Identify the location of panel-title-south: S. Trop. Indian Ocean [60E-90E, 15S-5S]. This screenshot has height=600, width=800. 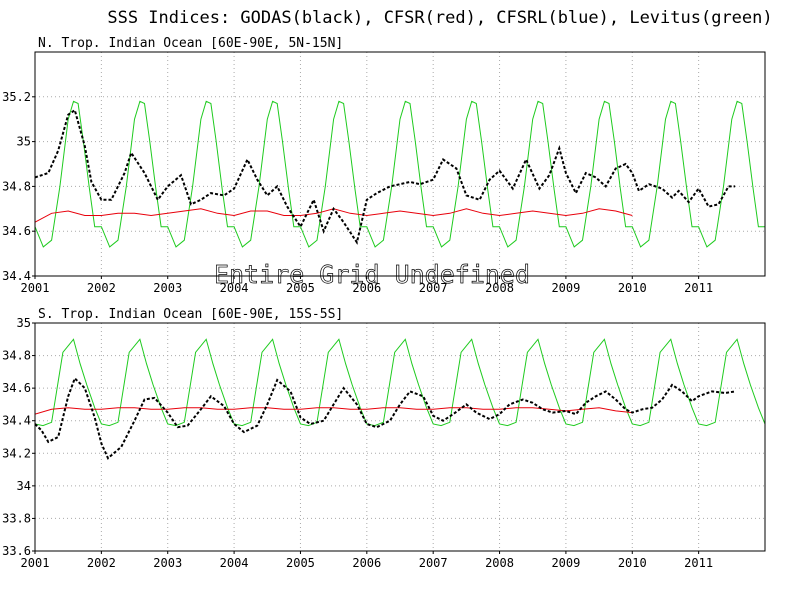
(190, 314).